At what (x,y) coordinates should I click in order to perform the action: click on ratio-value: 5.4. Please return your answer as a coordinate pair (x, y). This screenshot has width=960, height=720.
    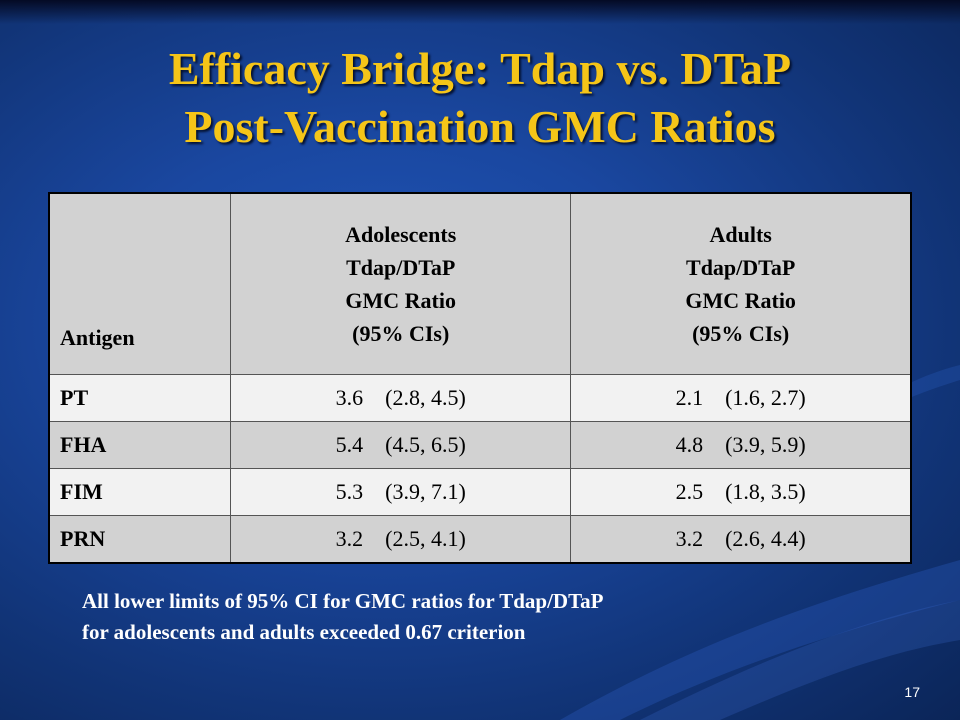
    Looking at the image, I should click on (349, 444).